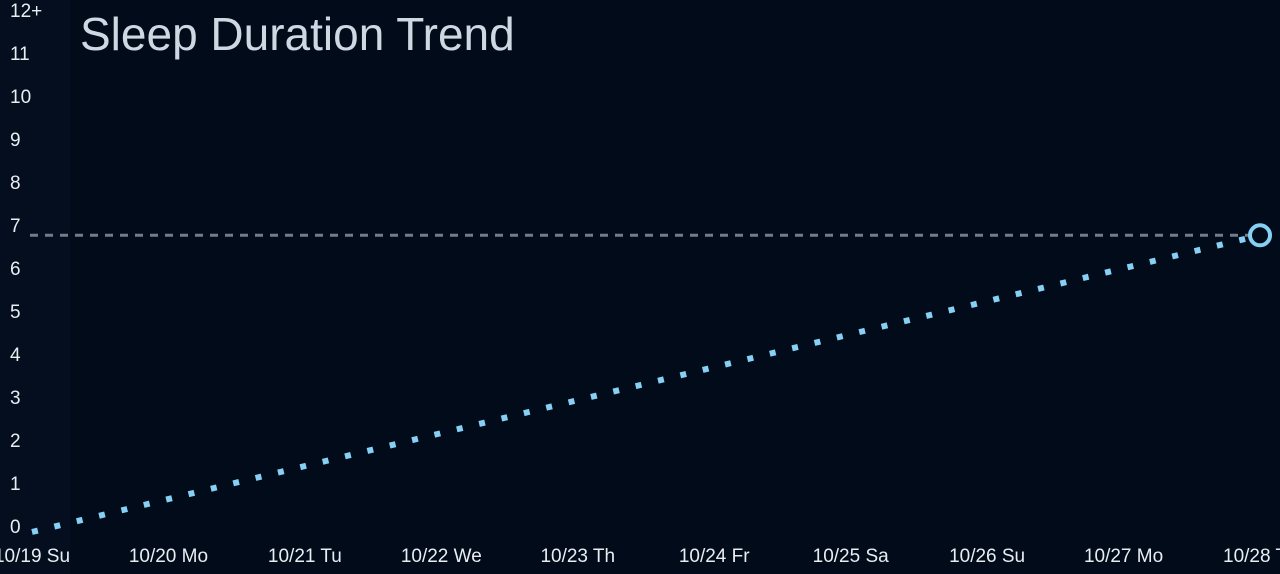 This screenshot has width=1280, height=574. Describe the element at coordinates (297, 34) in the screenshot. I see `chart-title: Sleep Duration Trend` at that location.